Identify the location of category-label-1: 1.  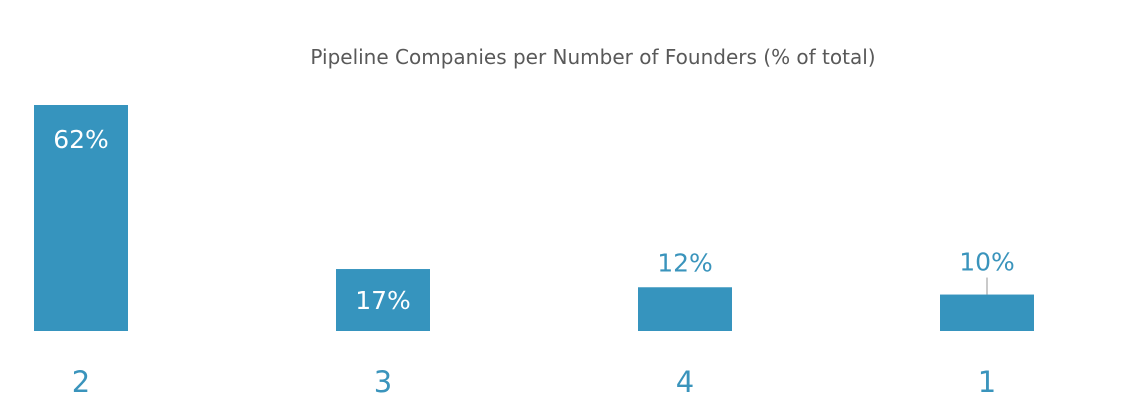
(987, 382).